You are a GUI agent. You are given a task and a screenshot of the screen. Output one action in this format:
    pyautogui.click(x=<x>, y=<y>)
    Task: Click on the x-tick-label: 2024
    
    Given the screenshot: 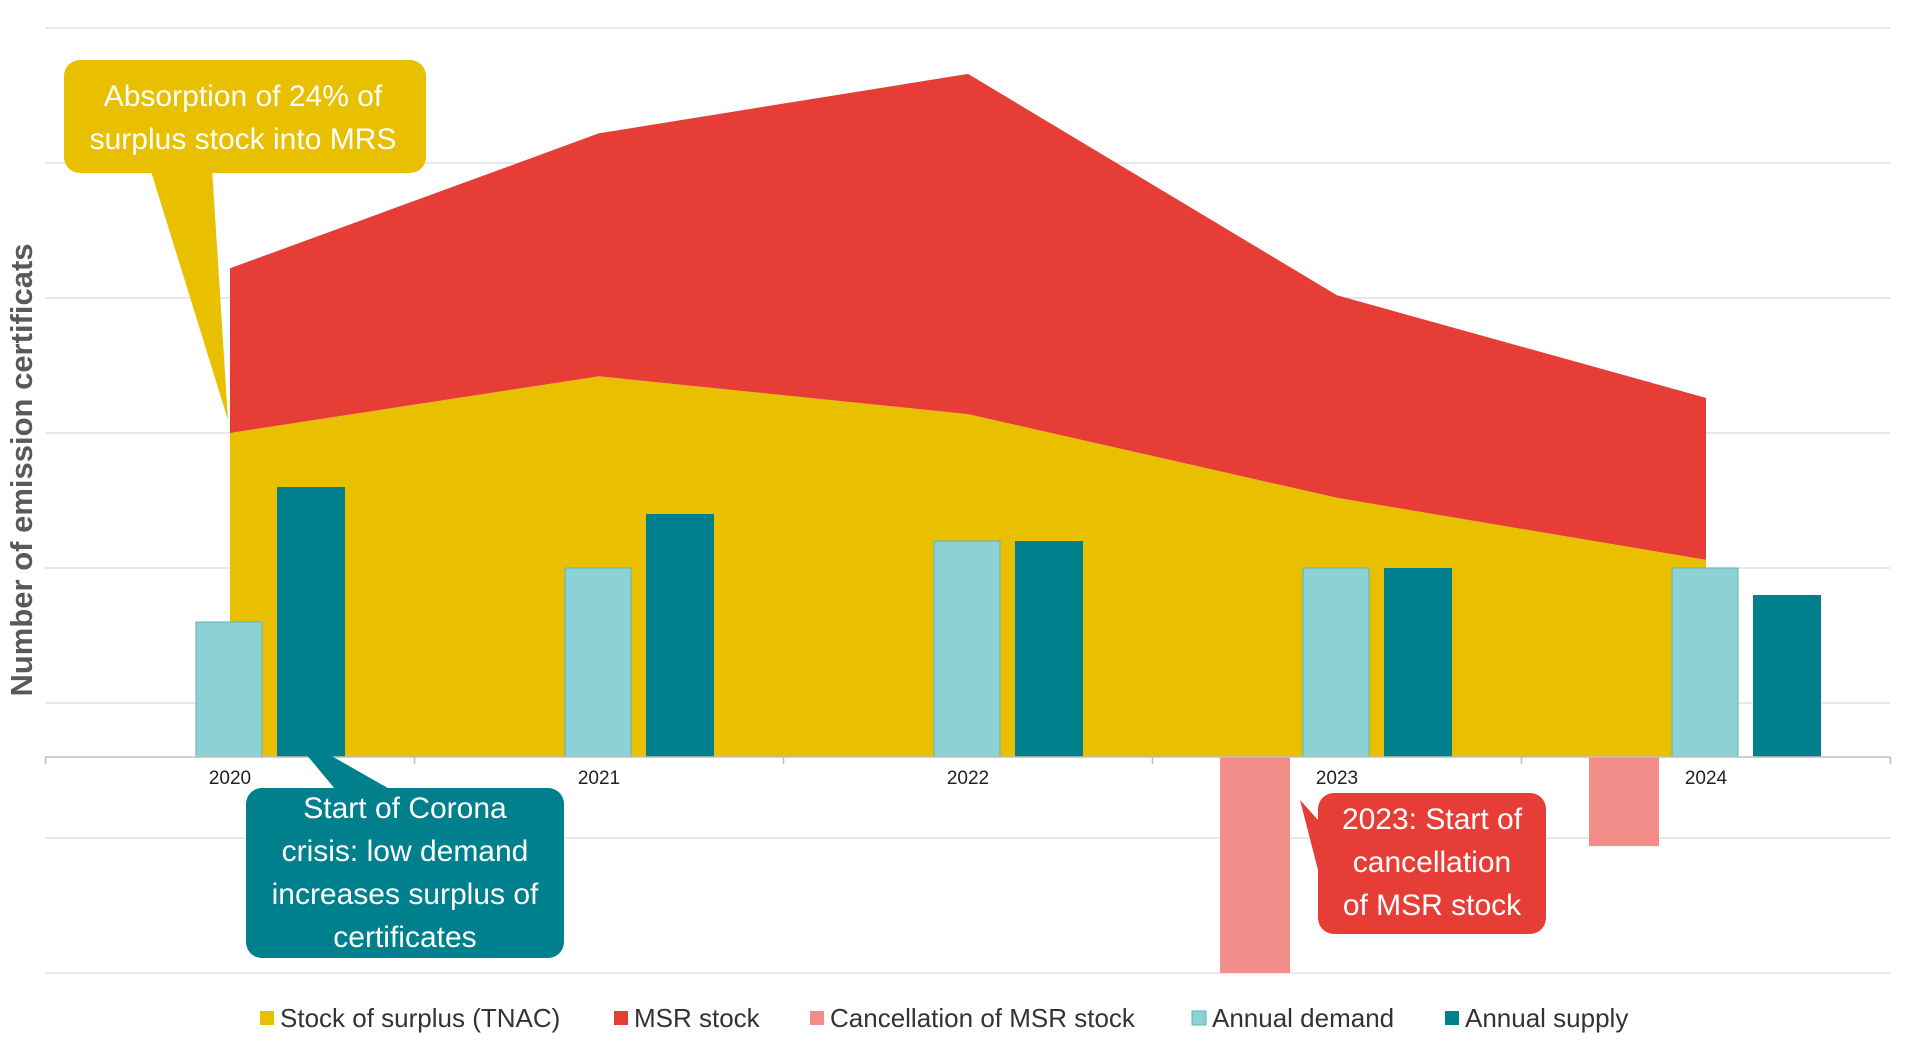 What is the action you would take?
    pyautogui.click(x=1706, y=778)
    